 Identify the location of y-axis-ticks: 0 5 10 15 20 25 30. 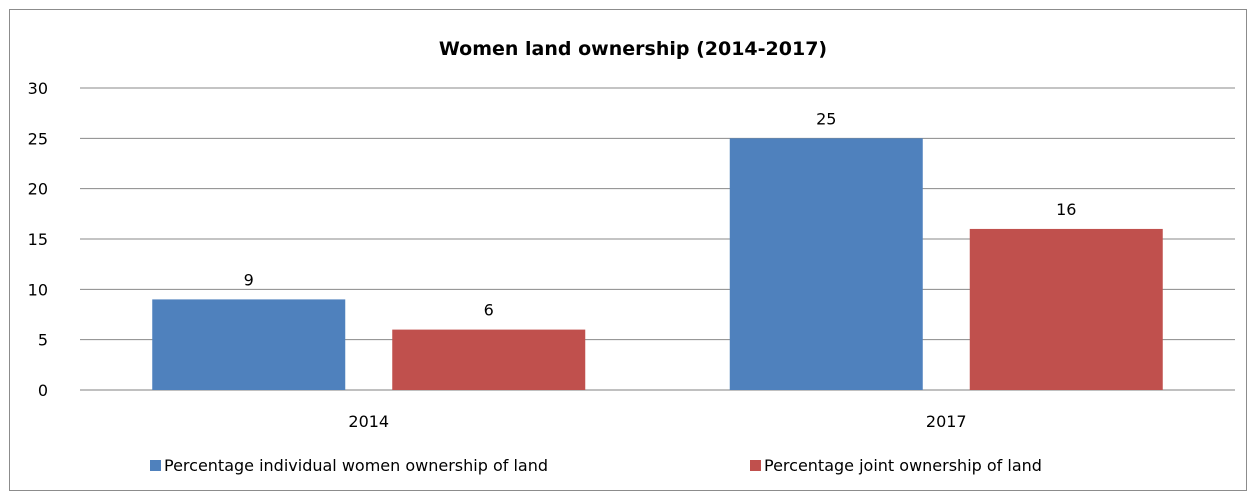
(38, 239).